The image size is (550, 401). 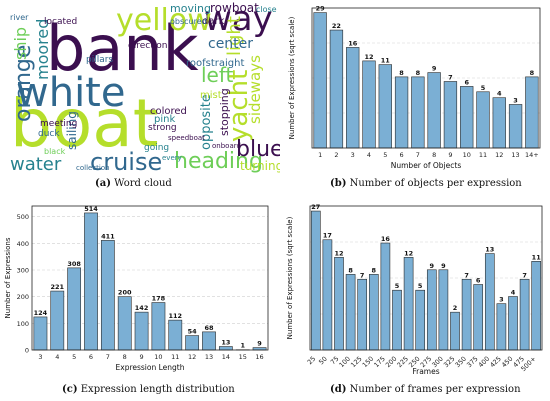 I want to click on word-pink: pink, so click(x=164, y=119).